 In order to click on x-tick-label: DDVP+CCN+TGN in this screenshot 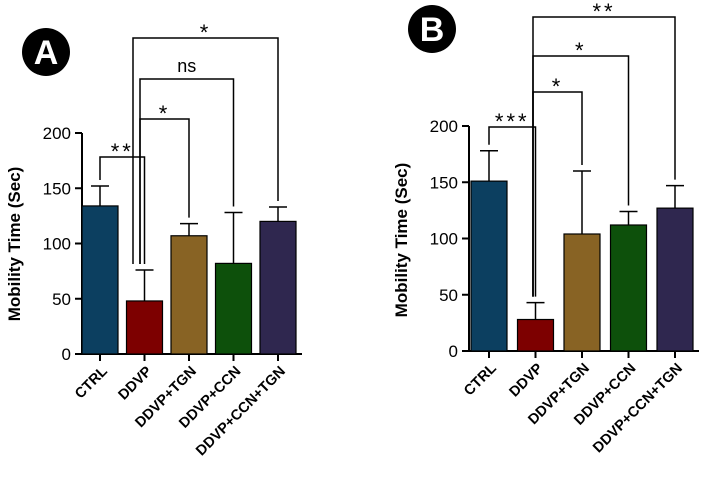, I will do `click(638, 409)`.